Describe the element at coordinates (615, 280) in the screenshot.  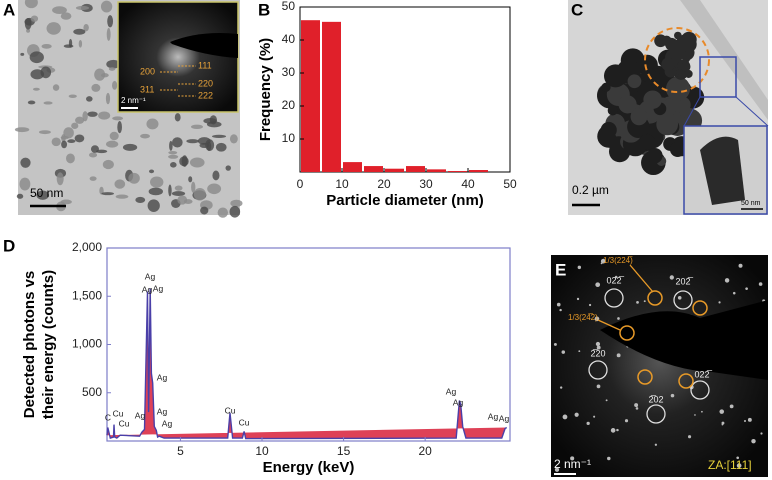
I see `spot-label: 022̅` at that location.